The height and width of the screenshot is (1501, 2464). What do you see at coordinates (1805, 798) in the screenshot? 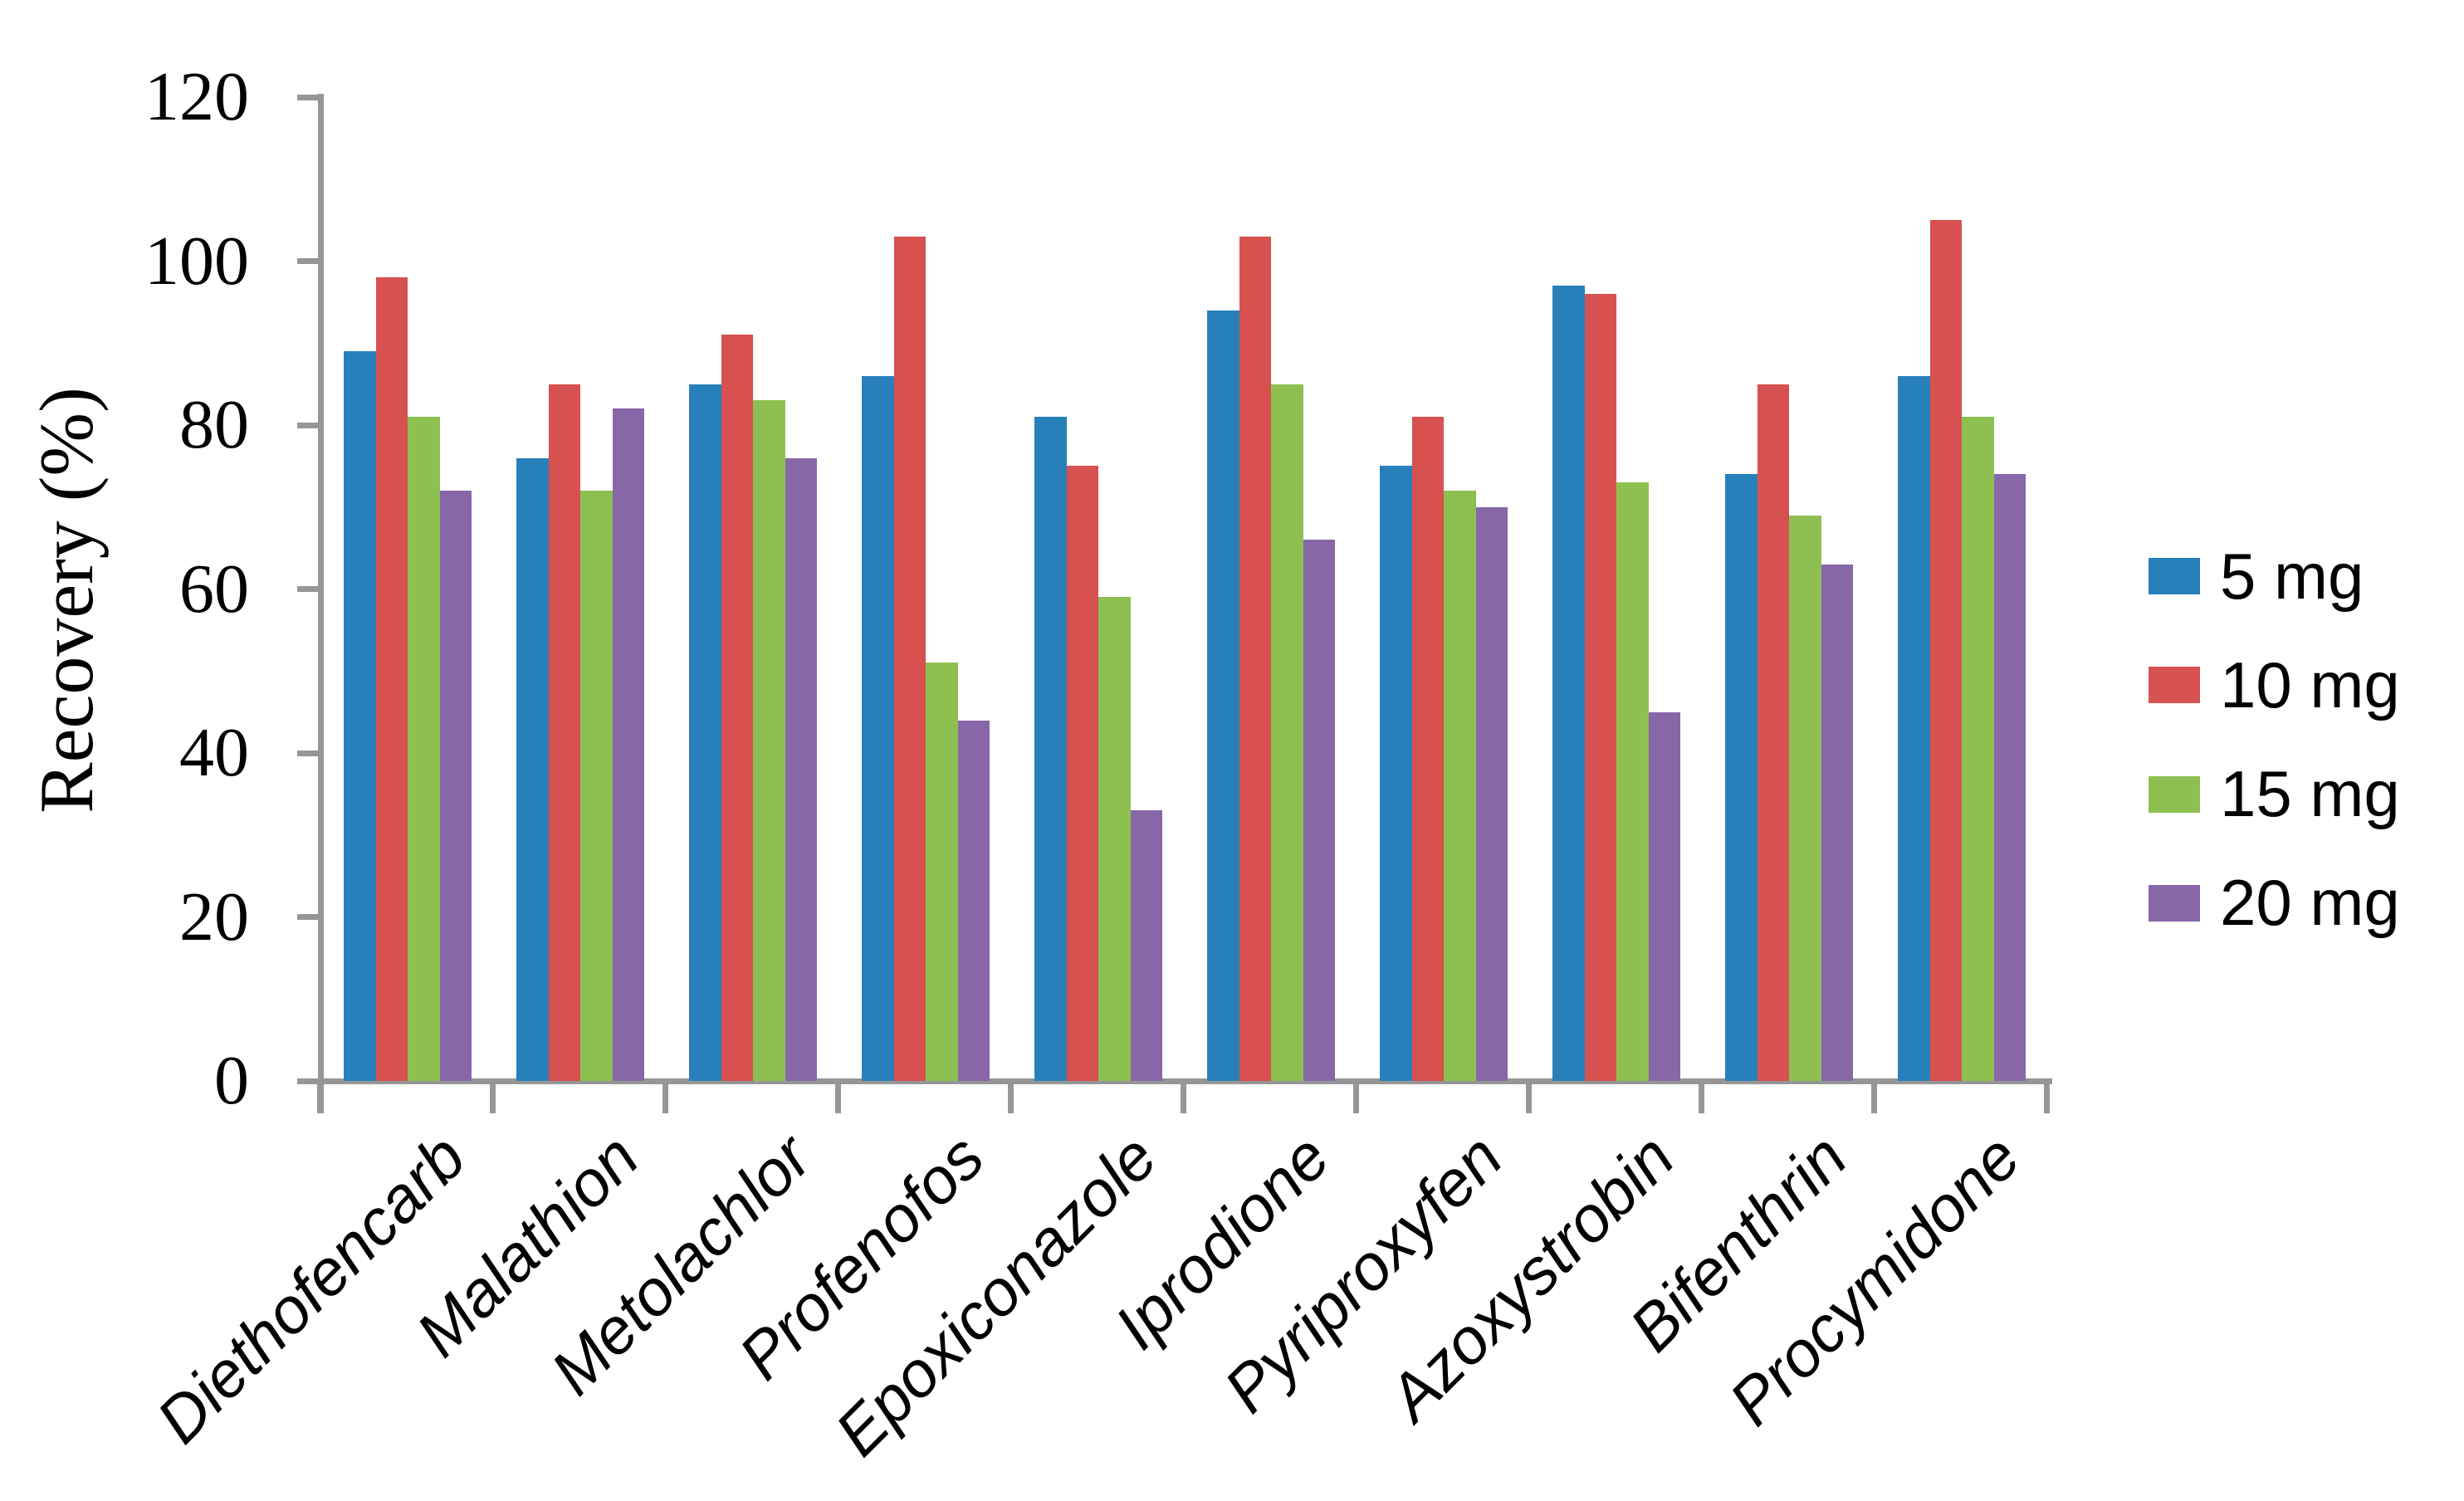
I see `bar-bifenthrin-15-mg` at bounding box center [1805, 798].